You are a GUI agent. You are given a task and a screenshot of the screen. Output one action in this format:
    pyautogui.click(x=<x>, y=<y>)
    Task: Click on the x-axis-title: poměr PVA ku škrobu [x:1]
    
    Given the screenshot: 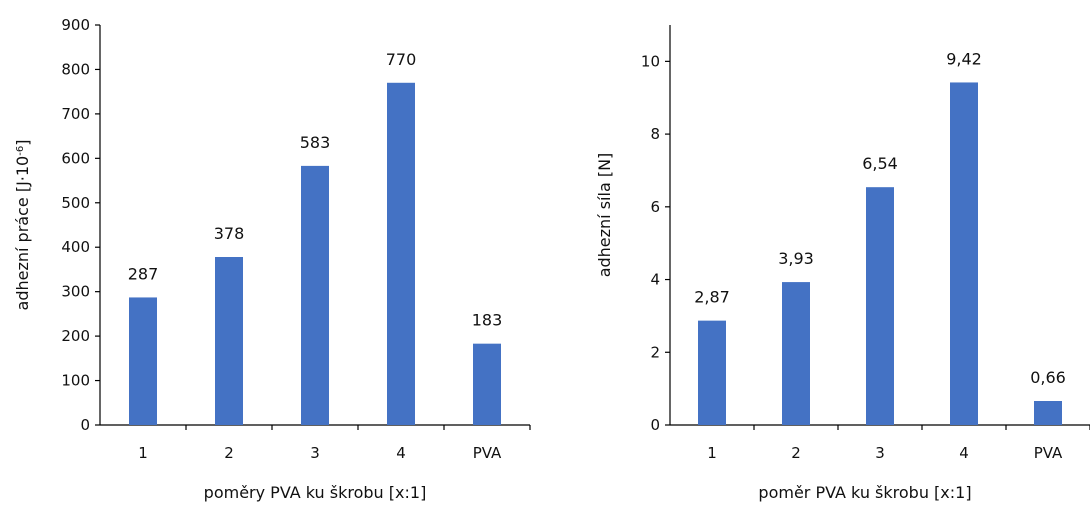 What is the action you would take?
    pyautogui.click(x=864, y=492)
    